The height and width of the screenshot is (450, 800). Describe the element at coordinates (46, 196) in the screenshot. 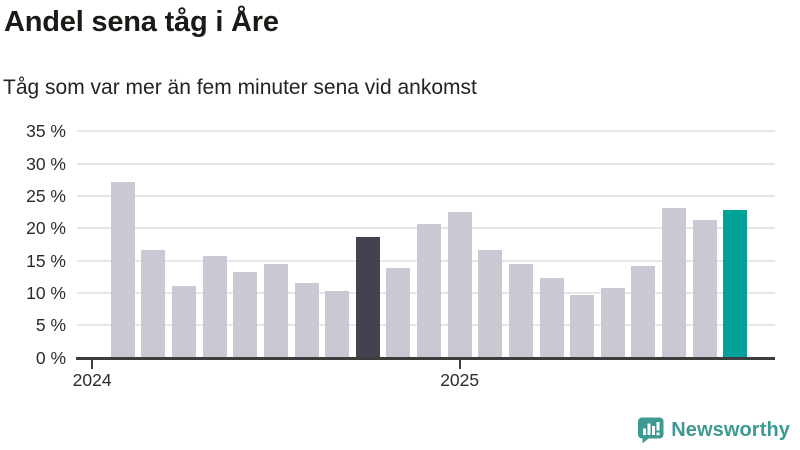

I see `y-axis-tick-label: 25 %` at that location.